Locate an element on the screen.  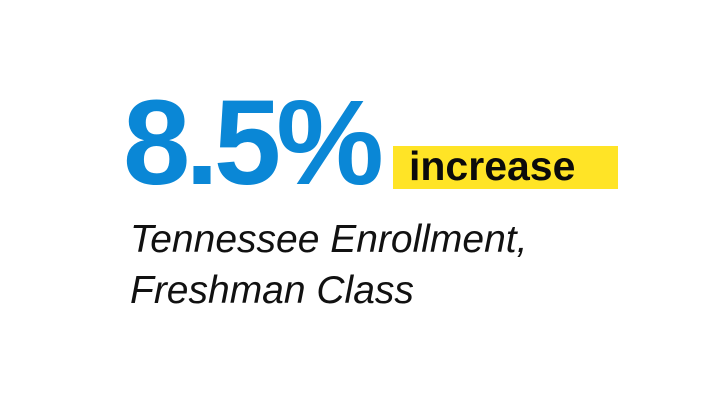
stat-description-line-1: Tennessee Enrollment, is located at coordinates (329, 239).